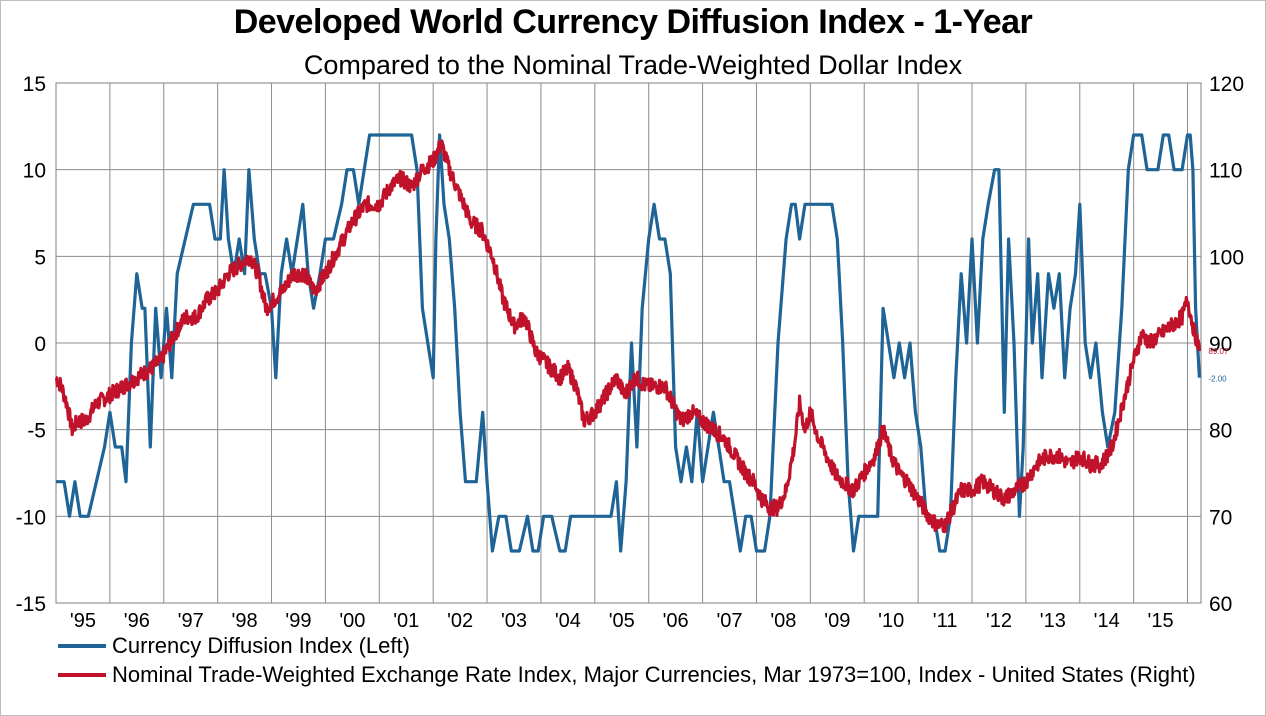 This screenshot has height=716, width=1266. What do you see at coordinates (1218, 351) in the screenshot?
I see `end-label-dollar: 89.07` at bounding box center [1218, 351].